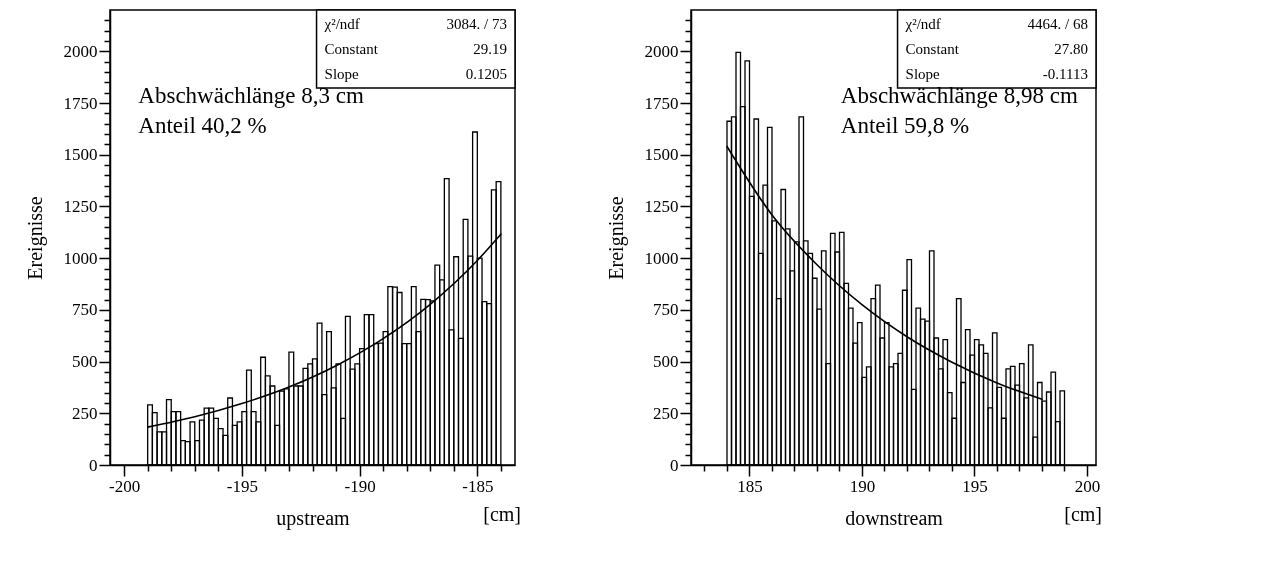 This screenshot has height=578, width=1282. What do you see at coordinates (486, 74) in the screenshot?
I see `annotation: 0.1205` at bounding box center [486, 74].